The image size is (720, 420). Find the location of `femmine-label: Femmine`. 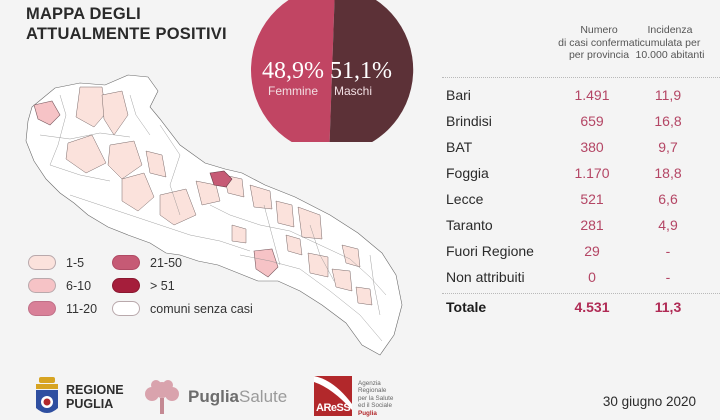

femmine-label: Femmine is located at coordinates (292, 91).